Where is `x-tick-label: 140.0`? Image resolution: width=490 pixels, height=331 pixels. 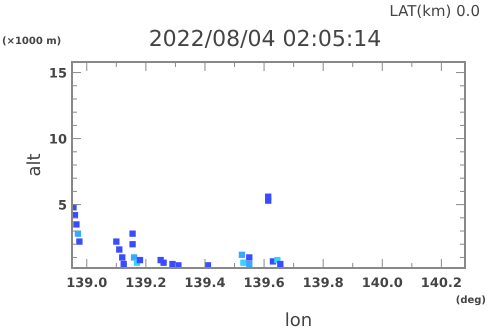
x-tick-label: 140.0 is located at coordinates (382, 283).